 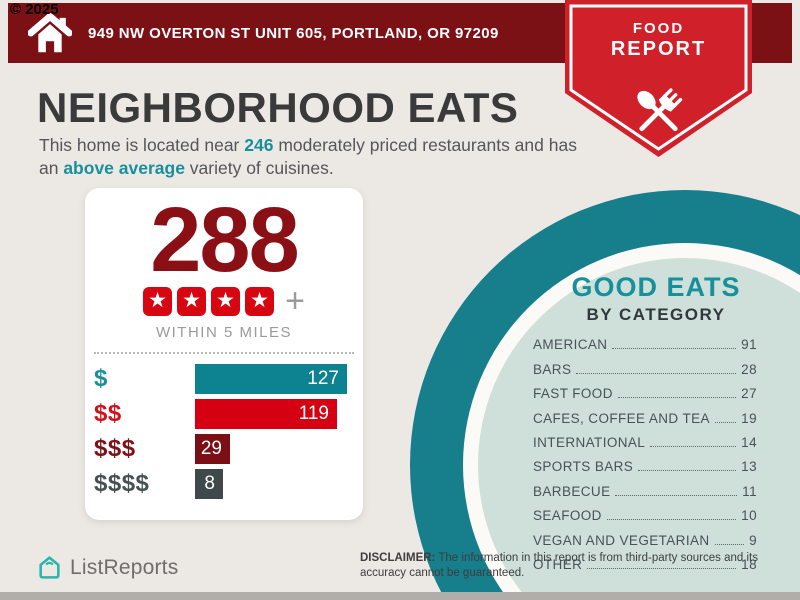 I want to click on bottom-edge-strip, so click(x=400, y=596).